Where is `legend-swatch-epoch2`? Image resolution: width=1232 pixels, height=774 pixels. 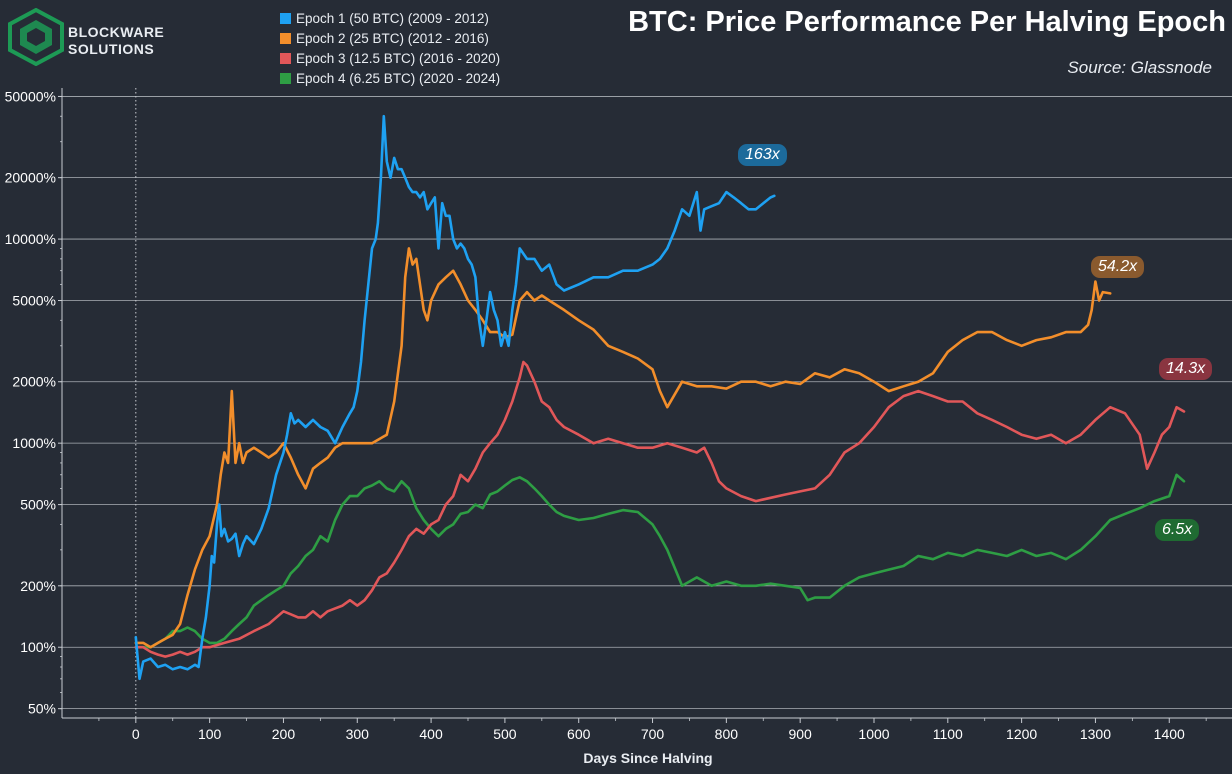
legend-swatch-epoch2 is located at coordinates (285, 38).